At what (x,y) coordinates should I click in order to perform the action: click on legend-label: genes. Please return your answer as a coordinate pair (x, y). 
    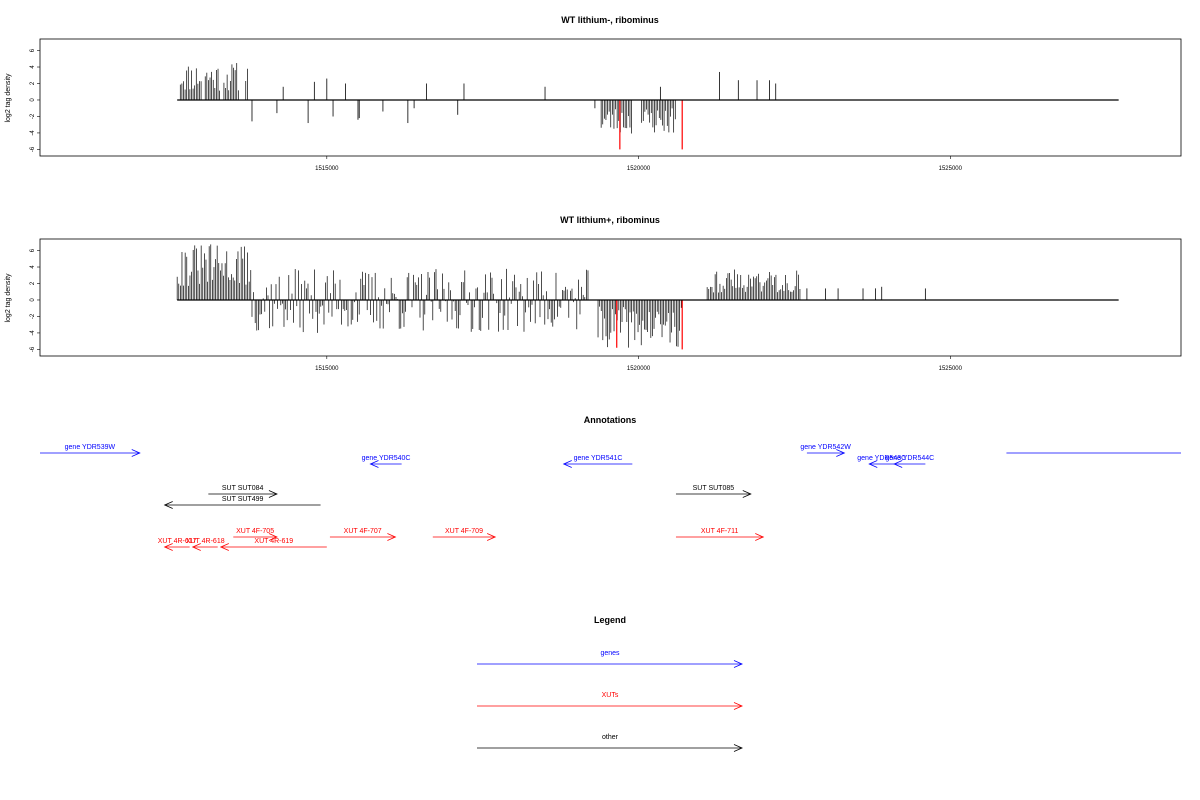
    Looking at the image, I should click on (610, 653).